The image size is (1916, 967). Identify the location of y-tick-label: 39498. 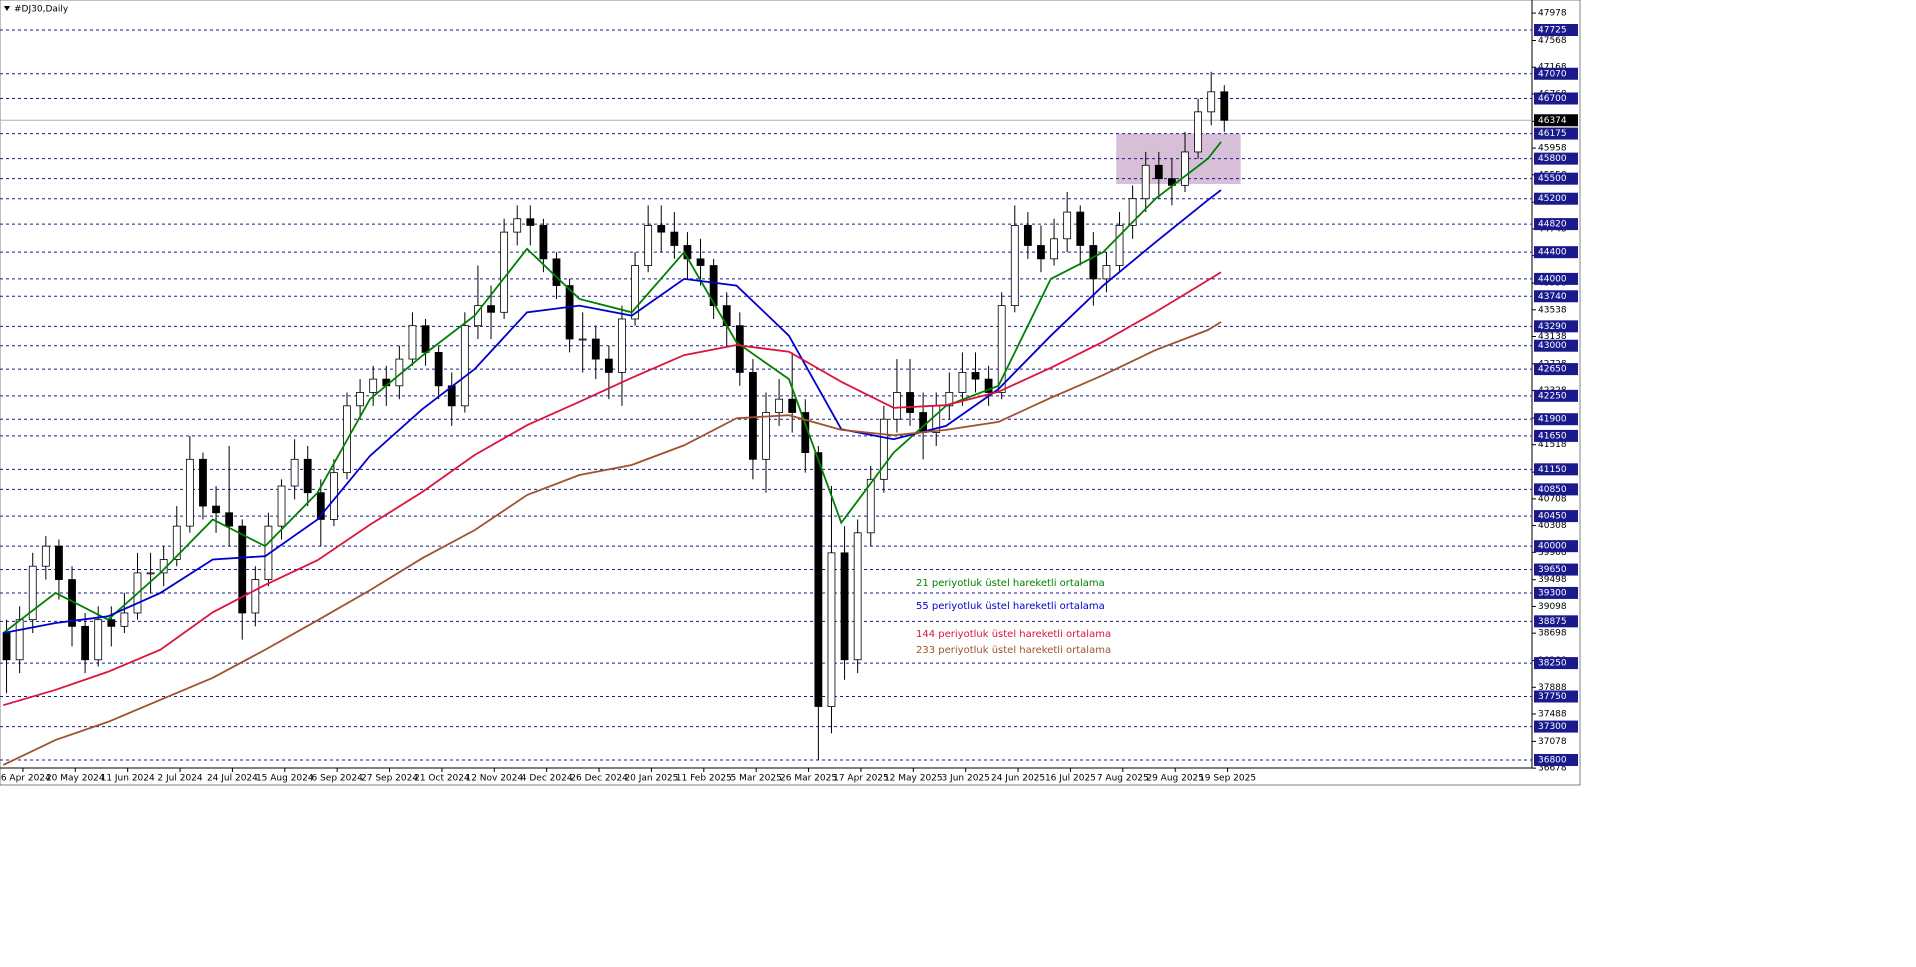
(1552, 580).